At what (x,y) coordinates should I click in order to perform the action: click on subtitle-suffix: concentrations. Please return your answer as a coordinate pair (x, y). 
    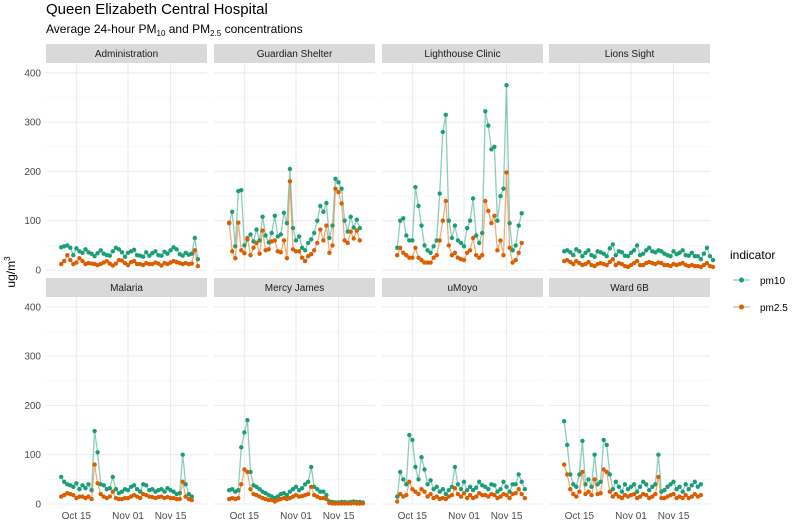
    Looking at the image, I should click on (261, 29).